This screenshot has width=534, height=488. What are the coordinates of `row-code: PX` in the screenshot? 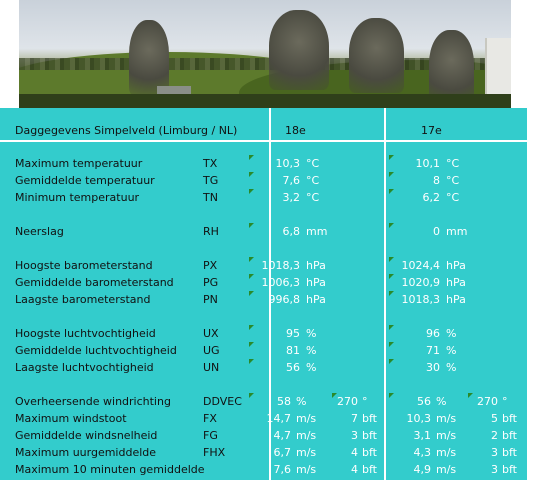 It's located at (210, 265).